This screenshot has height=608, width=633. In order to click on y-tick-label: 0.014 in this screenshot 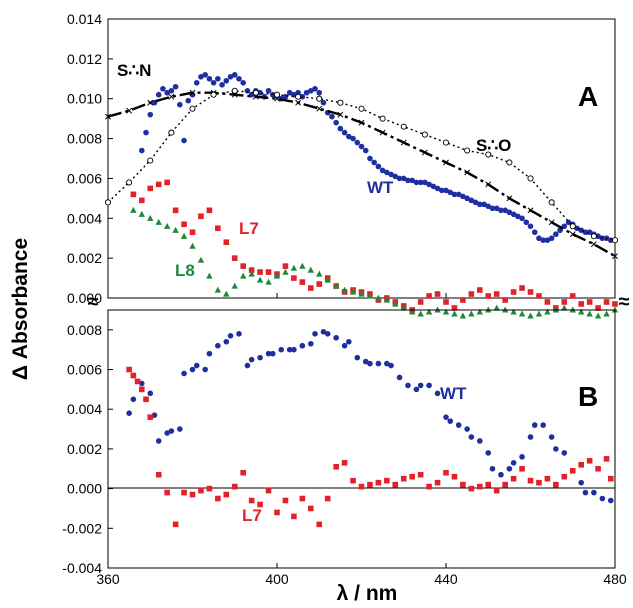, I will do `click(84, 19)`.